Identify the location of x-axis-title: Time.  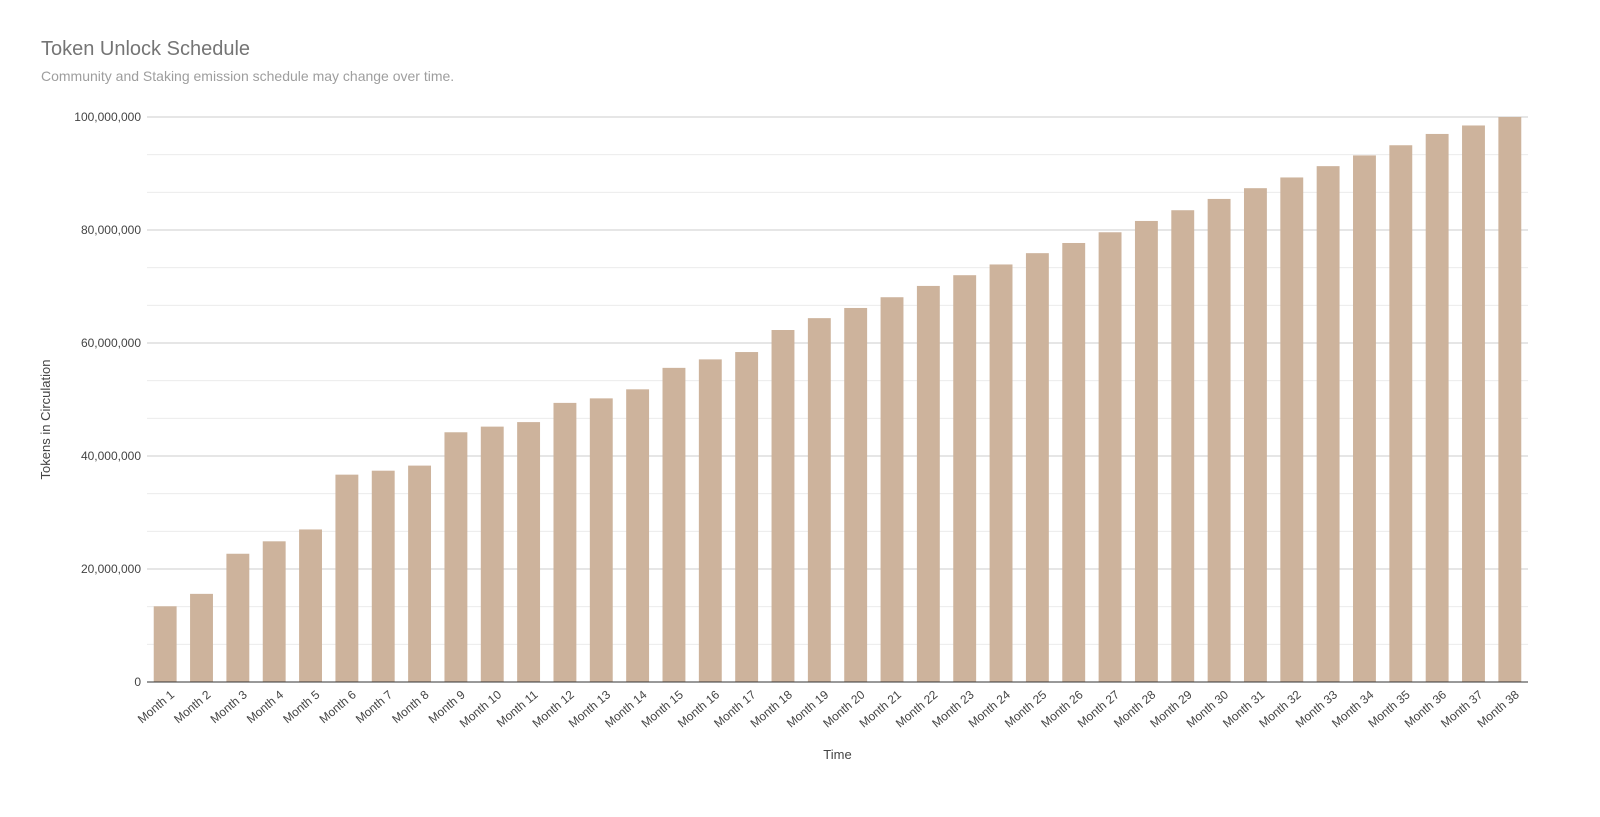
(837, 754).